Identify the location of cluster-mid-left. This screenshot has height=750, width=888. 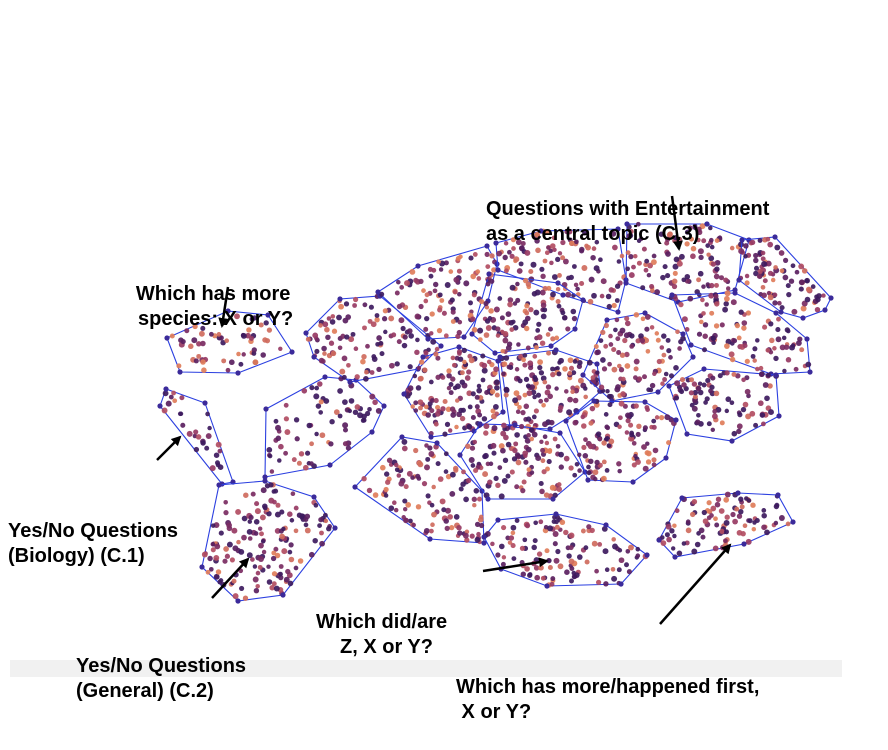
(373, 339).